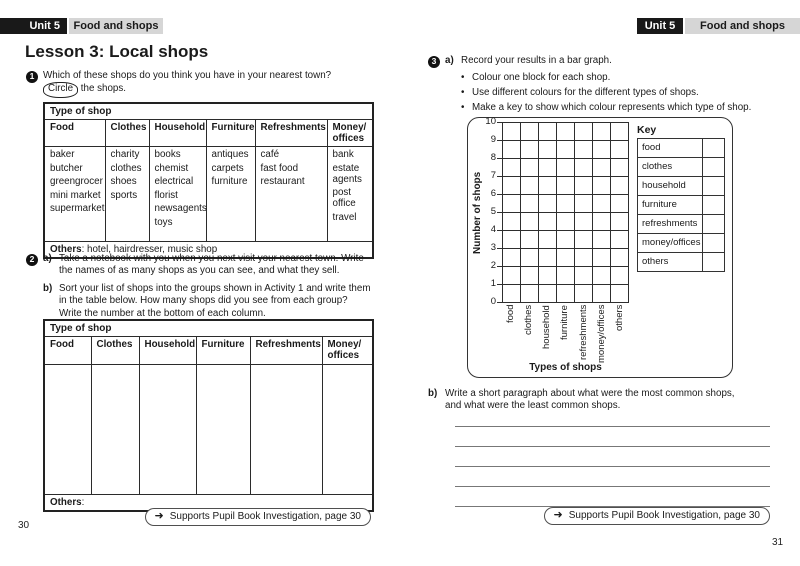  I want to click on others-colon: :, so click(83, 502).